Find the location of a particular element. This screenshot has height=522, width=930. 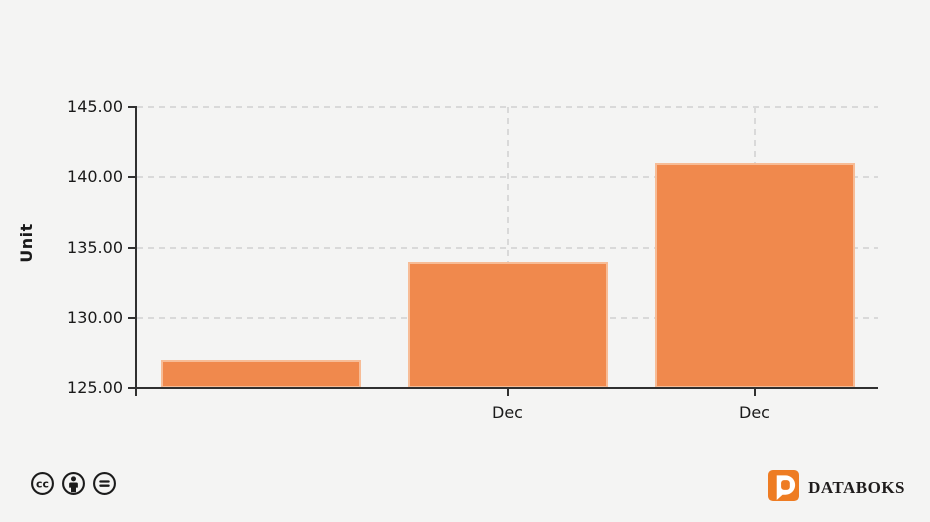

databoks-logo: DATABOKS is located at coordinates (836, 487).